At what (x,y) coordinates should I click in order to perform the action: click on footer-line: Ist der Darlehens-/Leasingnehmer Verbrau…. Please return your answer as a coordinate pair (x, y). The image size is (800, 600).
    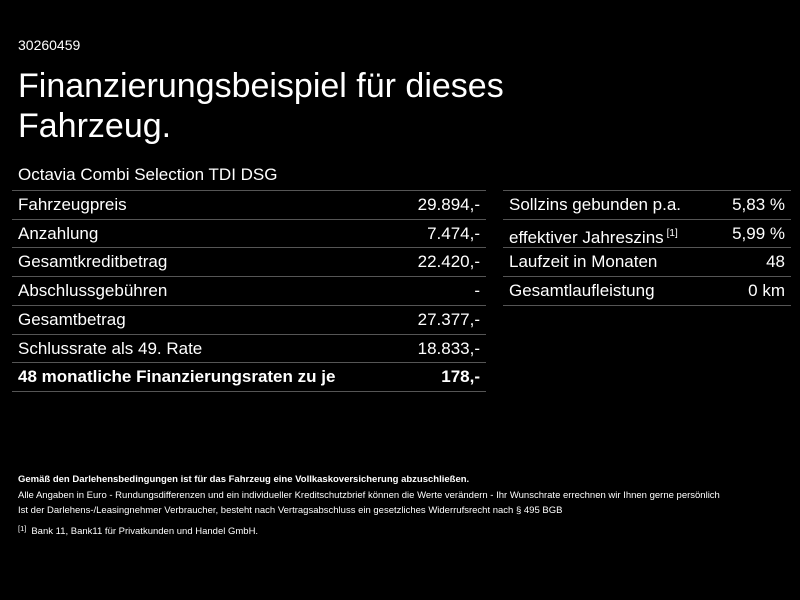
    Looking at the image, I should click on (290, 510).